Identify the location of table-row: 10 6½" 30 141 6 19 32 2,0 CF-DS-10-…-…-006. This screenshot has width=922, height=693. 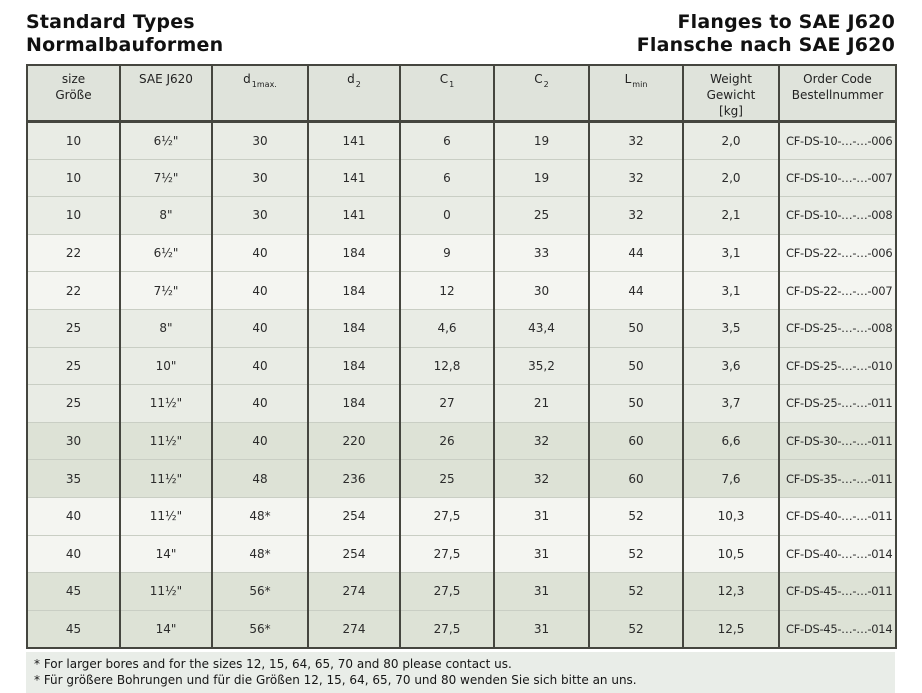
(461, 140).